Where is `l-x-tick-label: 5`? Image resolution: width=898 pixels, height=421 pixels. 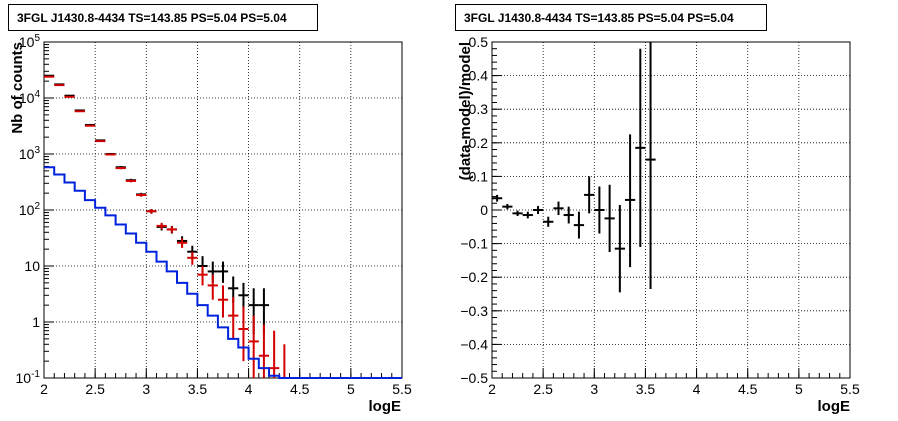
l-x-tick-label: 5 is located at coordinates (351, 389).